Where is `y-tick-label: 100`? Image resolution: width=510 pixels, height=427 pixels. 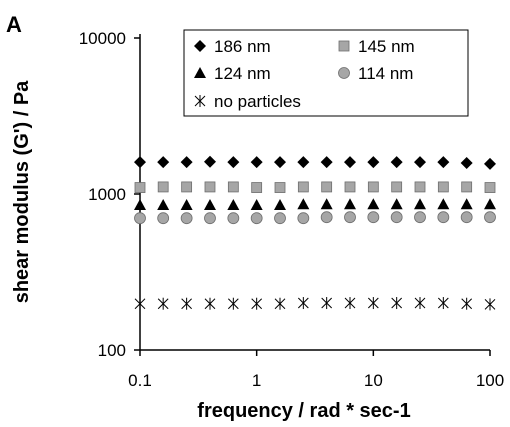
y-tick-label: 100 is located at coordinates (112, 350).